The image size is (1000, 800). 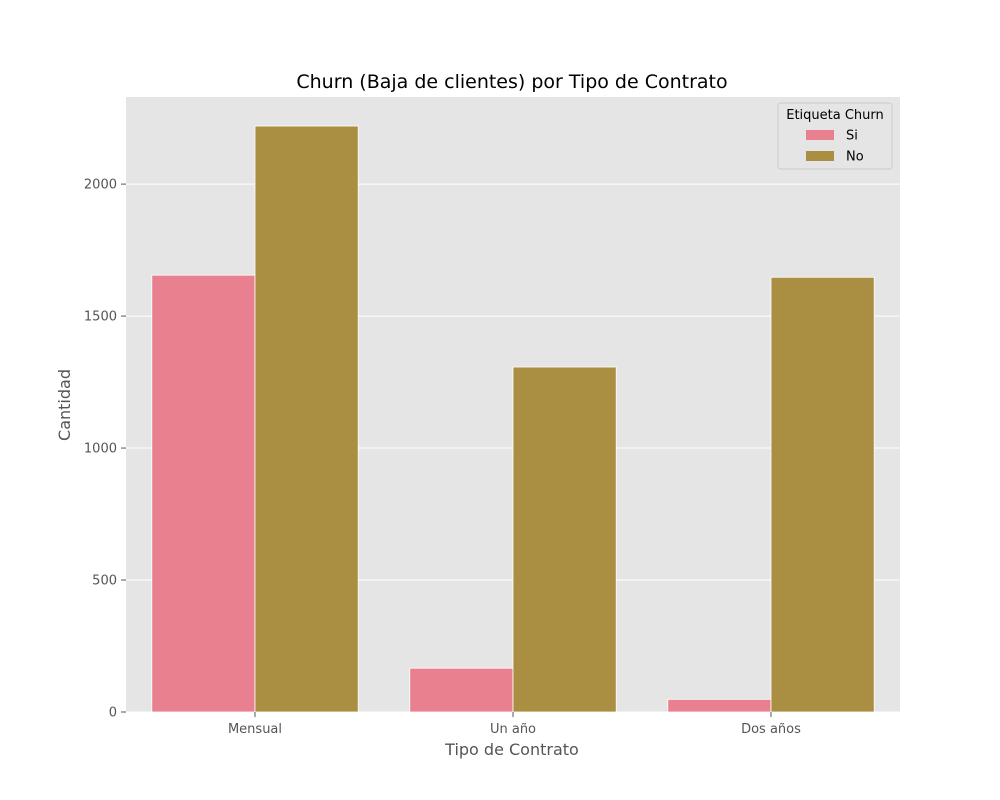 I want to click on x-tick-label: Dos años, so click(x=771, y=729).